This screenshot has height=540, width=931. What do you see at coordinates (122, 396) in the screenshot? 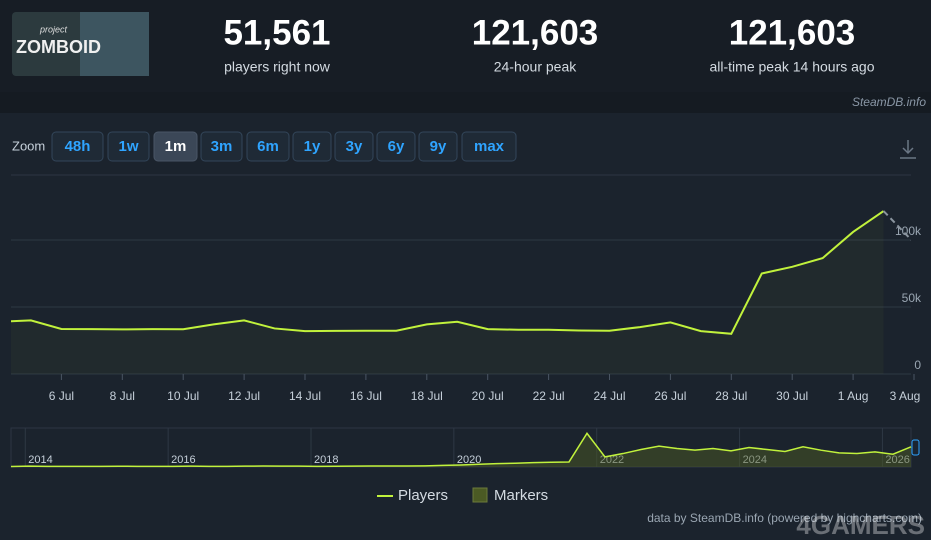
I see `x-tick-label: 8 Jul` at bounding box center [122, 396].